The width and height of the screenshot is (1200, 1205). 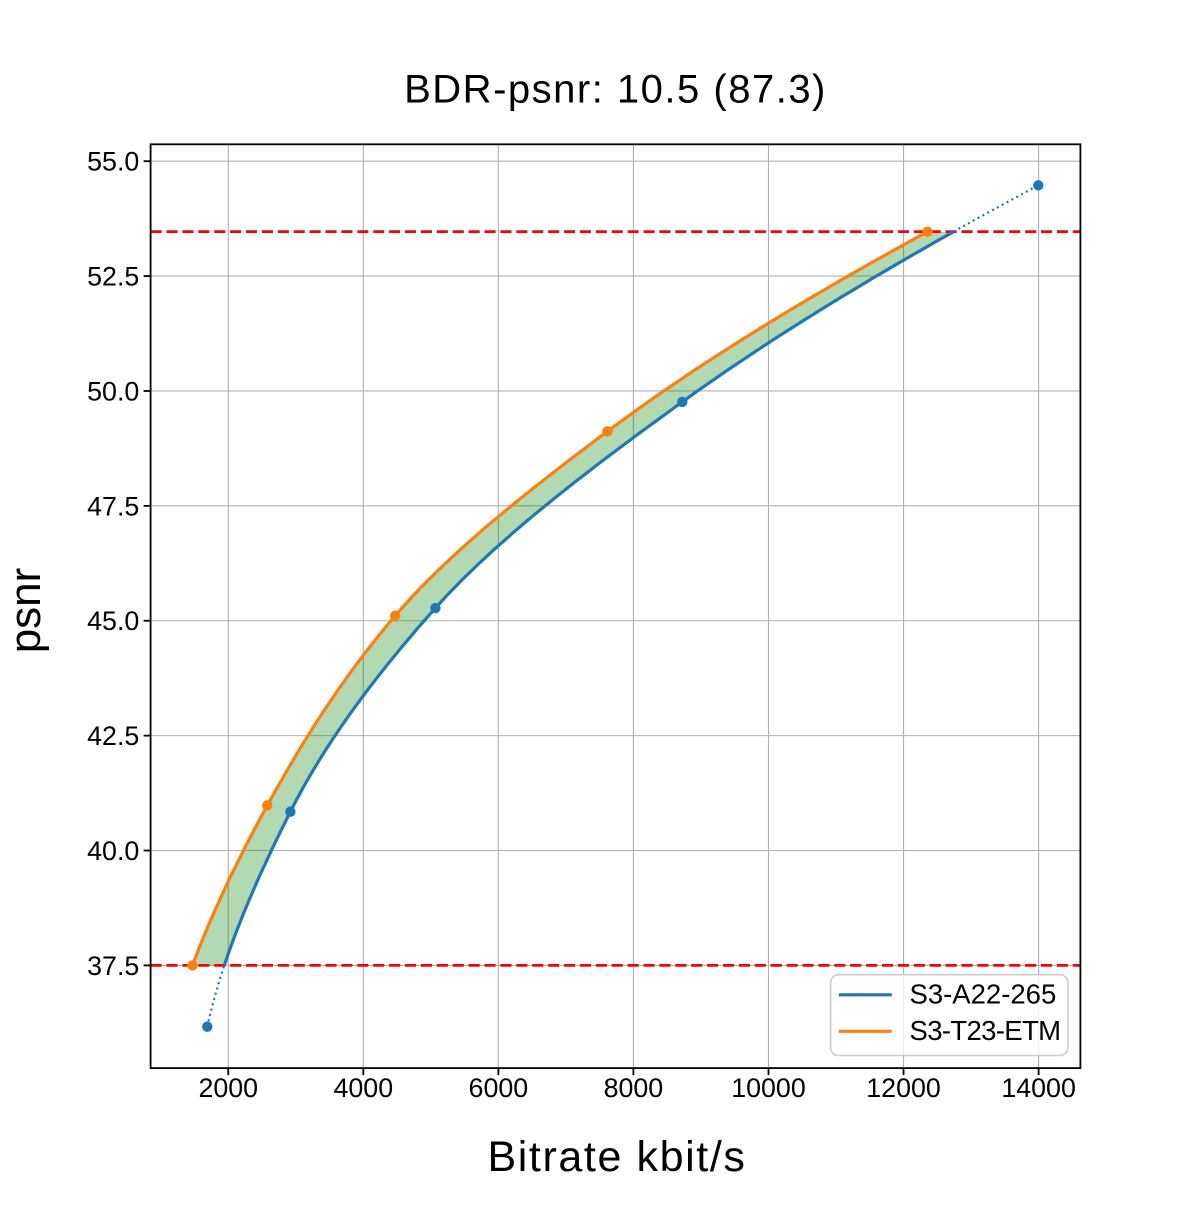 What do you see at coordinates (113, 966) in the screenshot?
I see `svg-text: 37.5` at bounding box center [113, 966].